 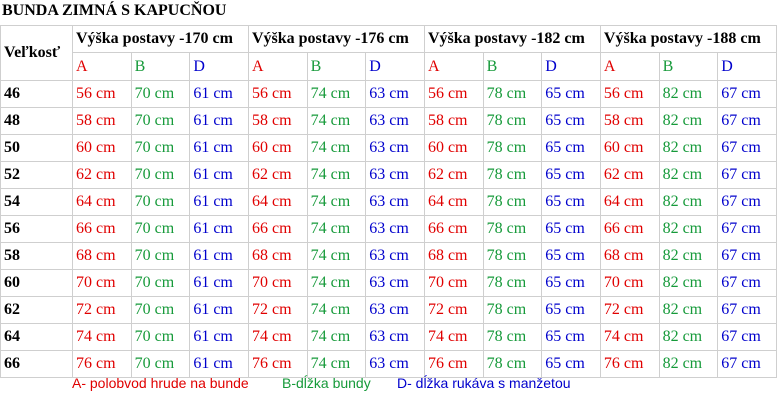 I want to click on size: 56, so click(x=36, y=229).